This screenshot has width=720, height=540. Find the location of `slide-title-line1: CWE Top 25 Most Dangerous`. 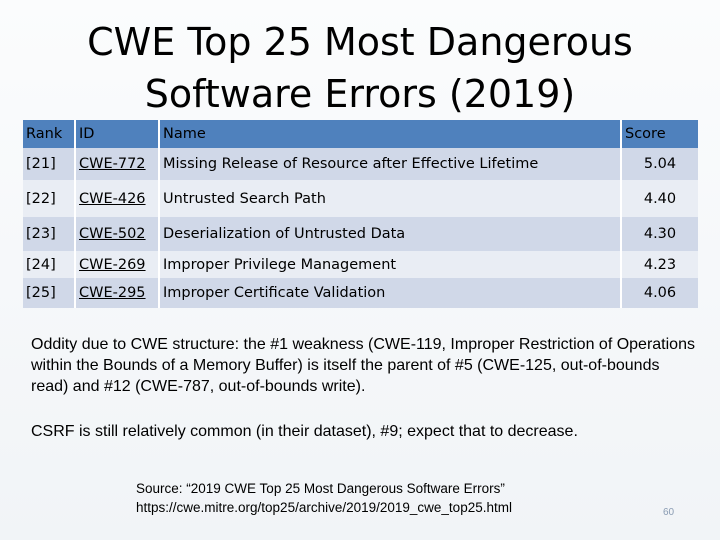

slide-title-line1: CWE Top 25 Most Dangerous is located at coordinates (360, 42).